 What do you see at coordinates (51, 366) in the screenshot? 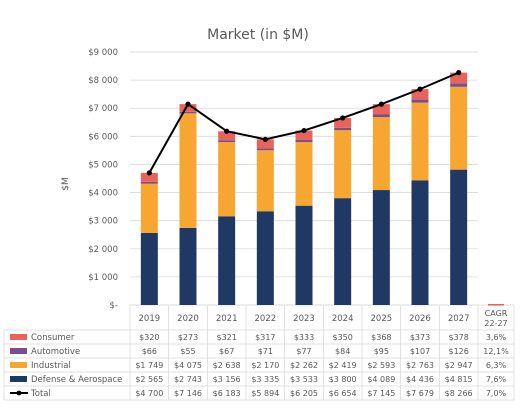
I see `series-name: Industrial` at bounding box center [51, 366].